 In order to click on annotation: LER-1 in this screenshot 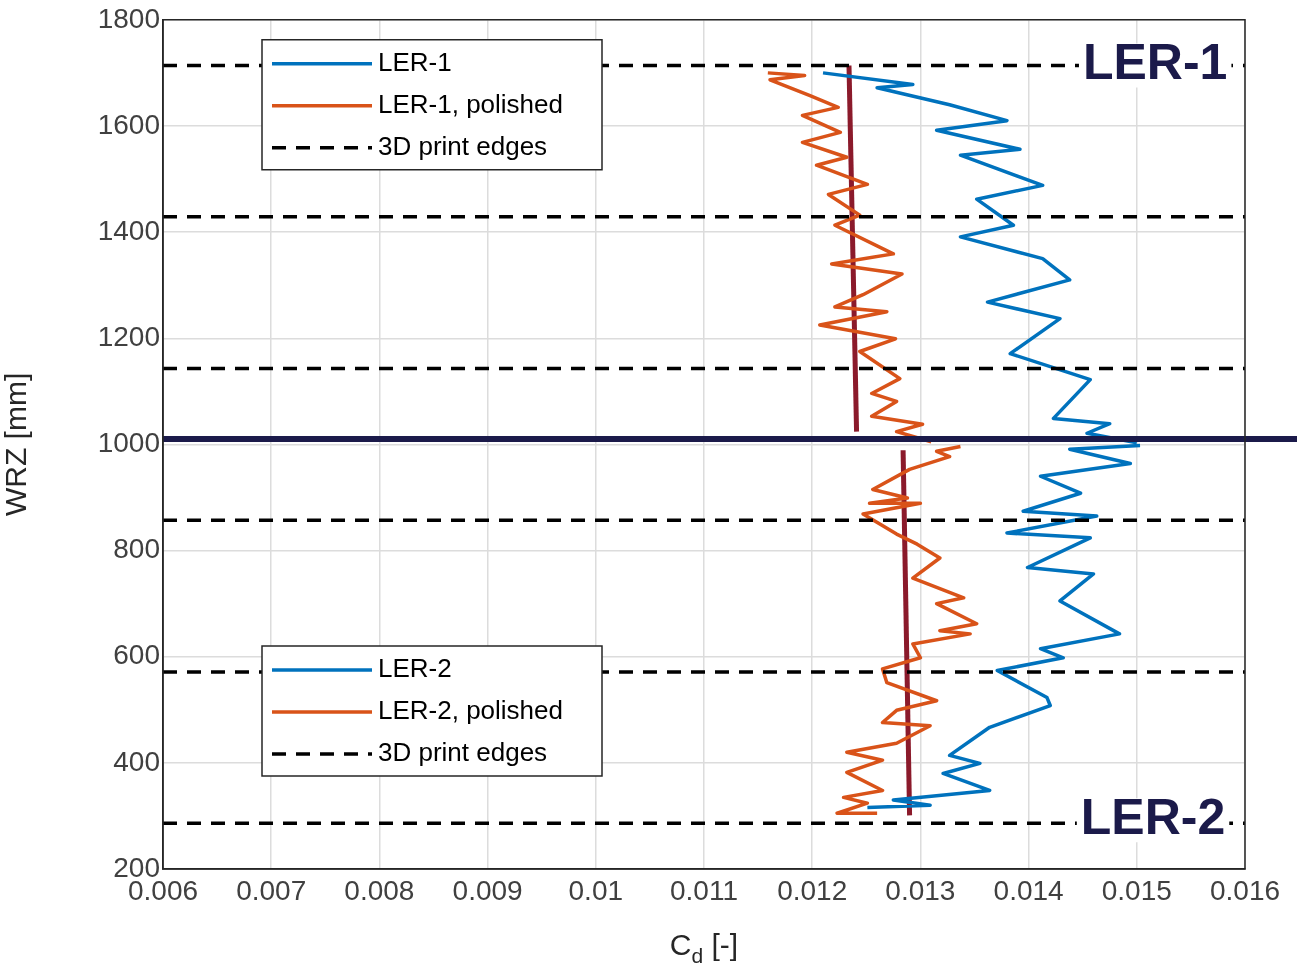, I will do `click(1155, 62)`.